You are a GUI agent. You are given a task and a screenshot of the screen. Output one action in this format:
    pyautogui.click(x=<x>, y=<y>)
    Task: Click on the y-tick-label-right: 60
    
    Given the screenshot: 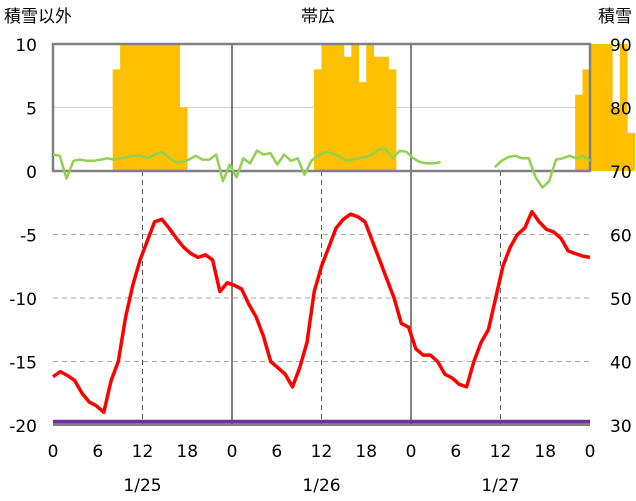 What is the action you would take?
    pyautogui.click(x=621, y=237)
    